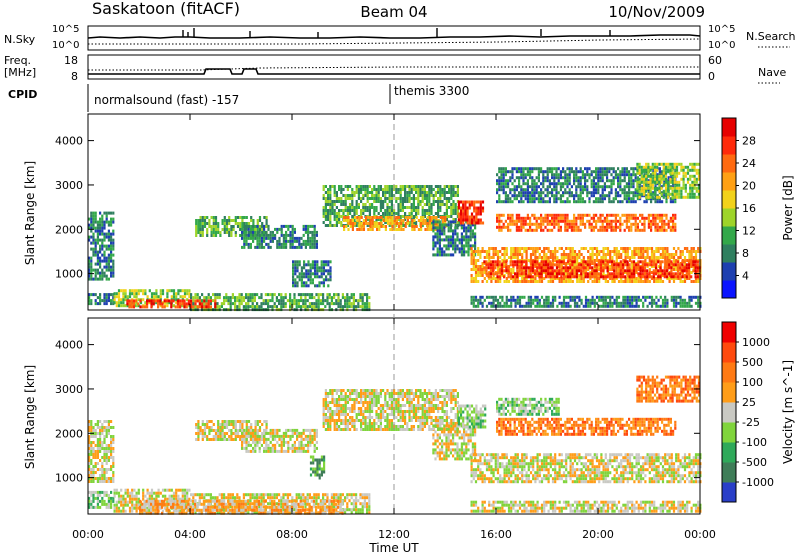 Image resolution: width=800 pixels, height=554 pixels. Describe the element at coordinates (69, 345) in the screenshot. I see `velocity-ytick-label-3: 4000` at that location.